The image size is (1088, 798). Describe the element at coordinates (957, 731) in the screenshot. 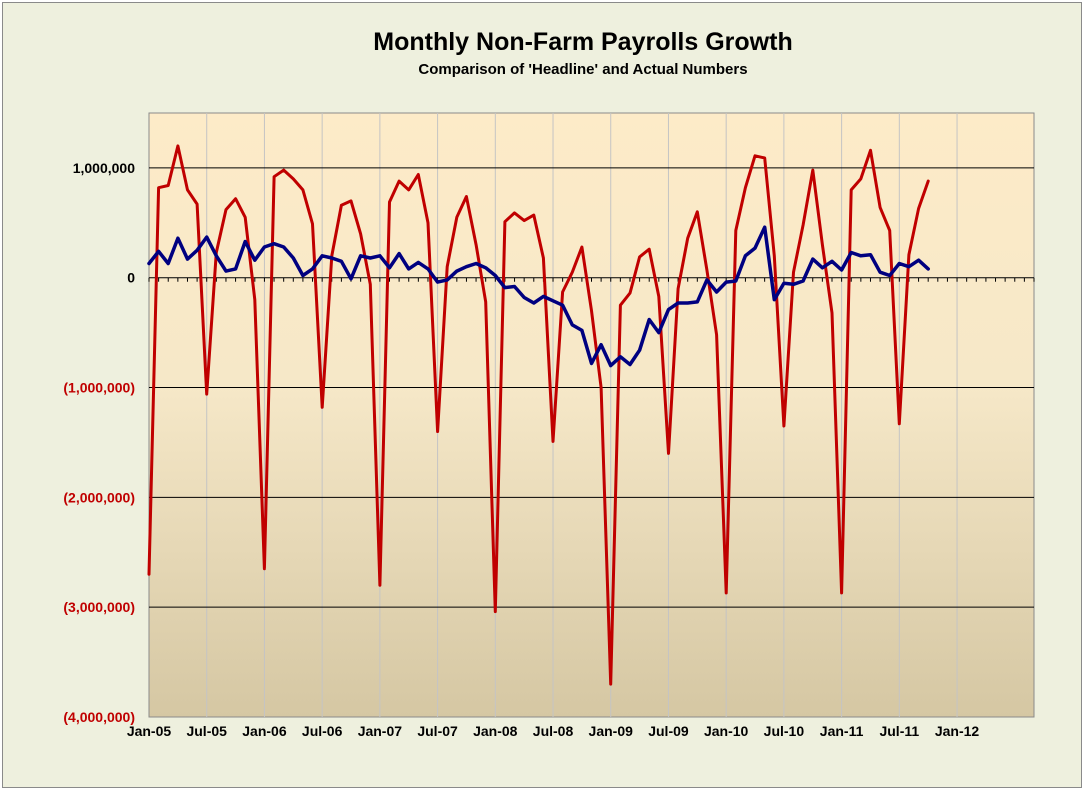

I see `x-tick-label: Jan-12` at that location.